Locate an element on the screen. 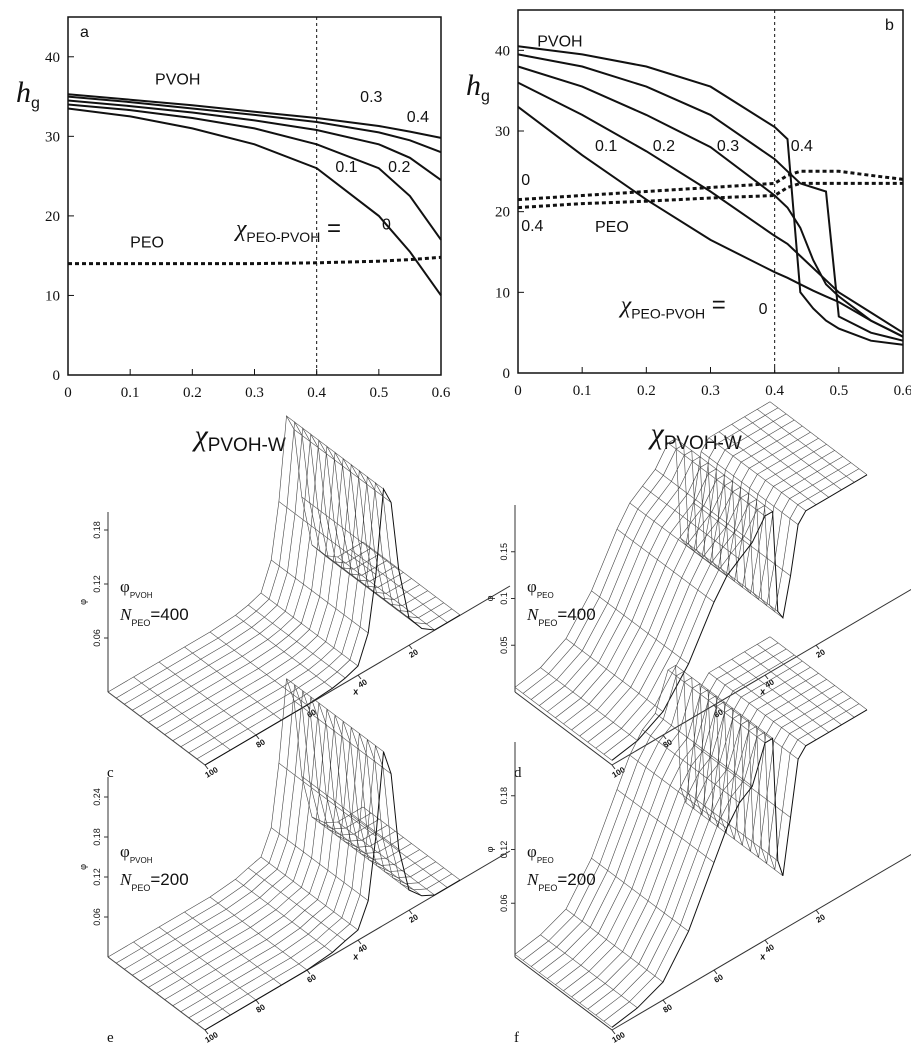 The image size is (911, 1054). curve-label: 0.4 is located at coordinates (532, 226).